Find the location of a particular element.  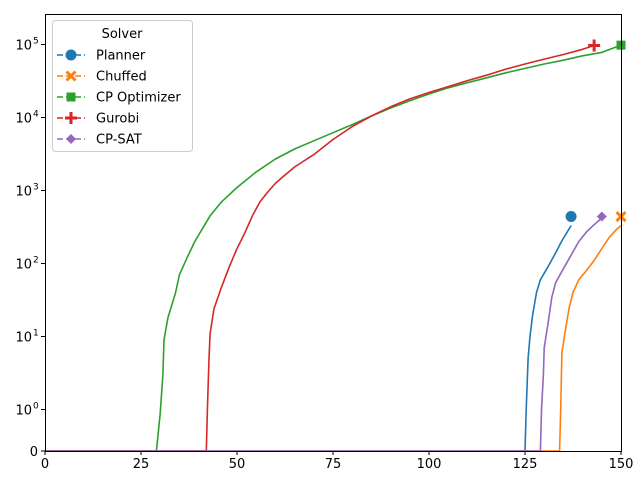

legend-marker-gurobi is located at coordinates (71, 118).